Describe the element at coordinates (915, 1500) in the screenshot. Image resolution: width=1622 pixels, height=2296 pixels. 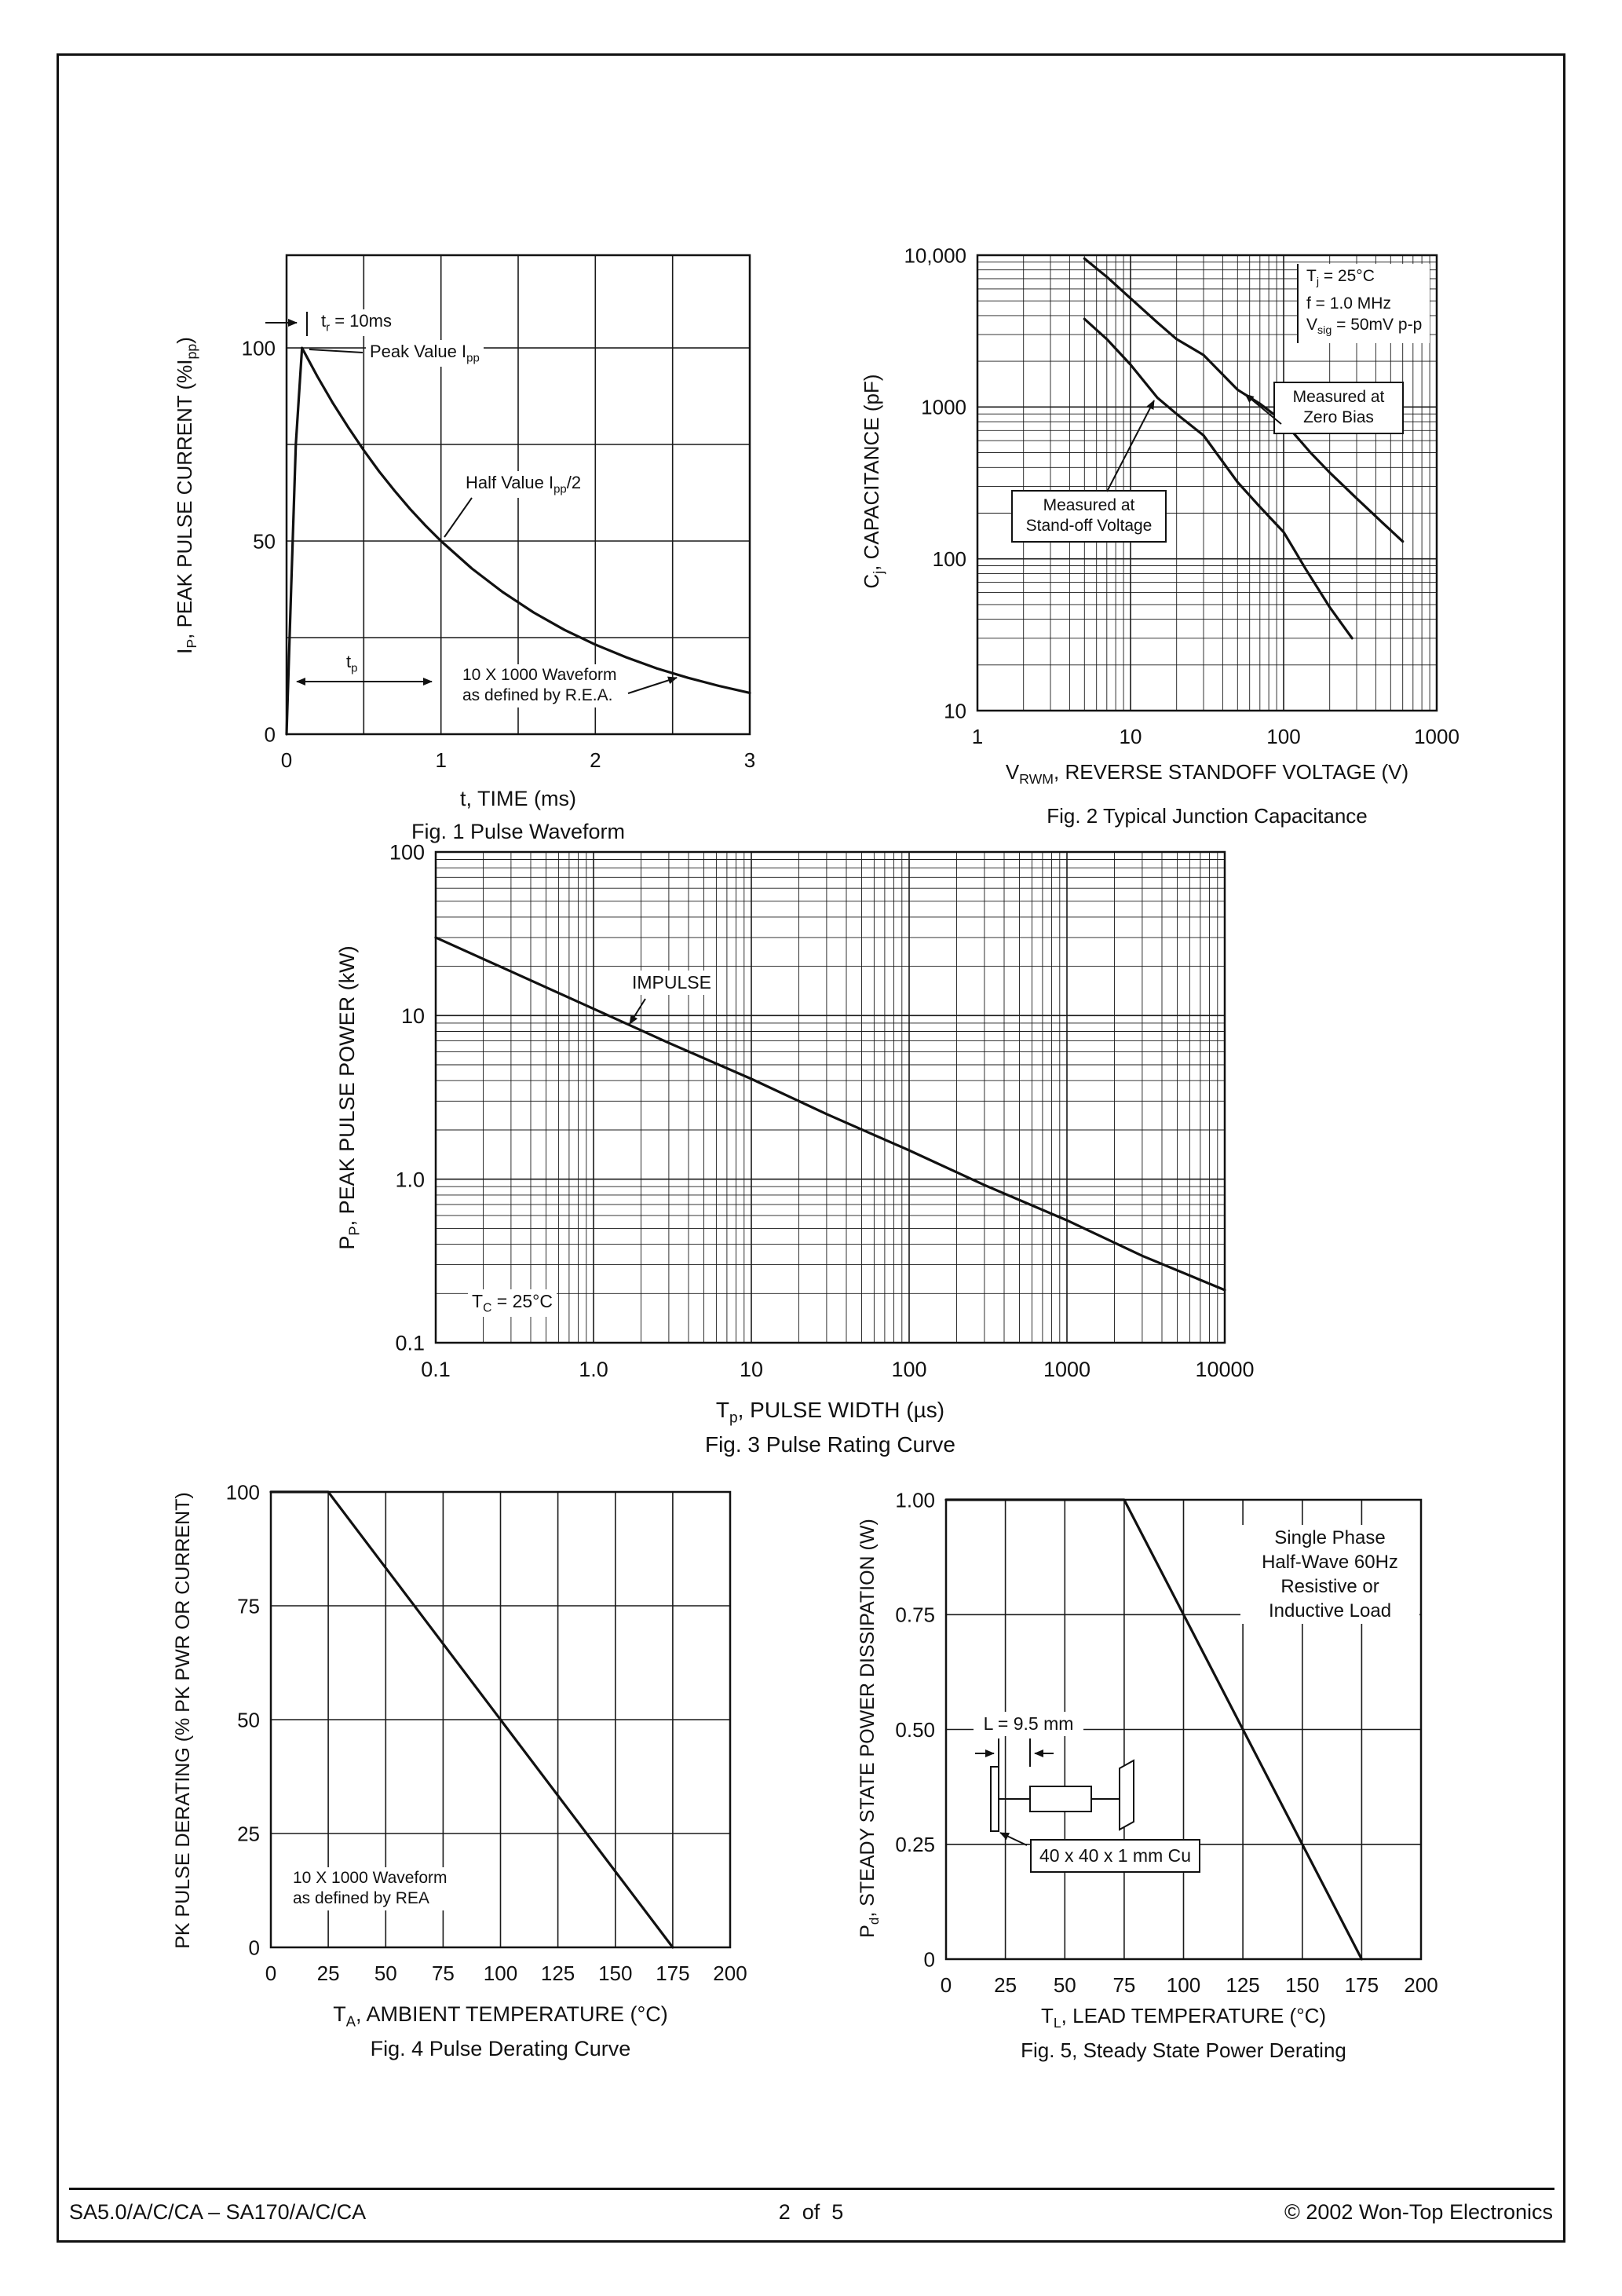
I see `y-tick-label: 1.00` at that location.